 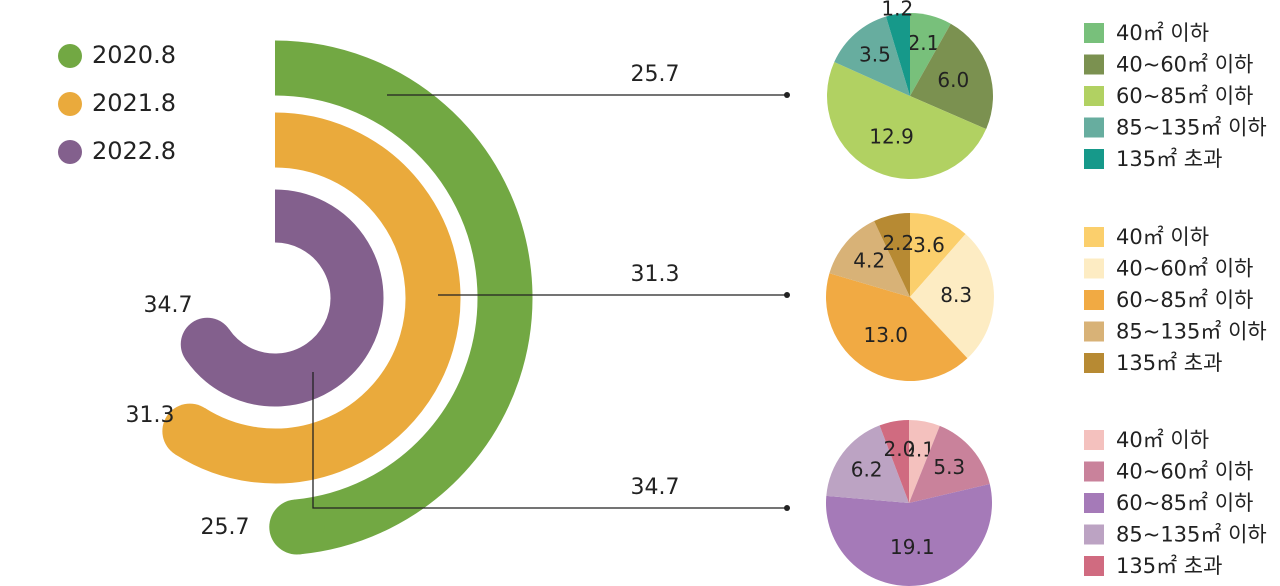 I want to click on radial-bar-end-2020.8, so click(x=297, y=527).